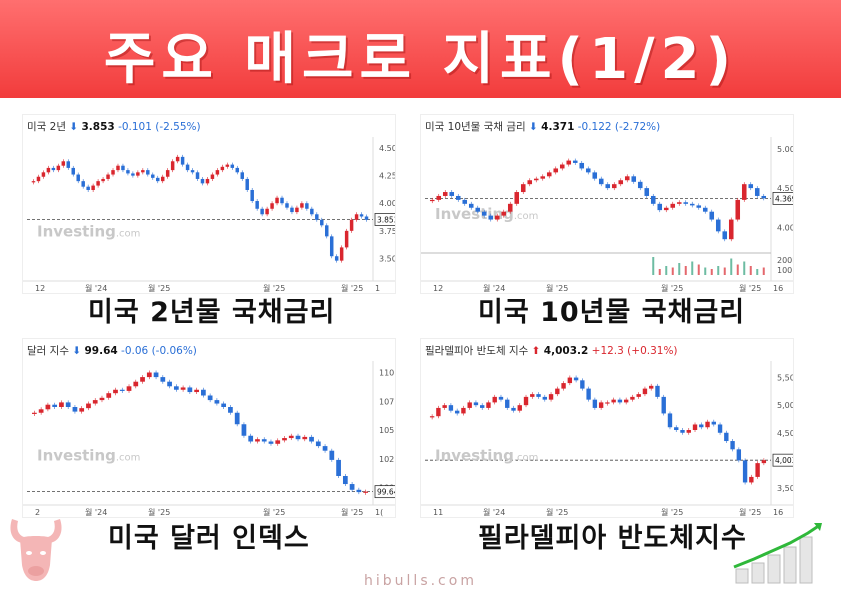 The image size is (841, 595). Describe the element at coordinates (37, 512) in the screenshot. I see `x-tick-label: 2` at that location.